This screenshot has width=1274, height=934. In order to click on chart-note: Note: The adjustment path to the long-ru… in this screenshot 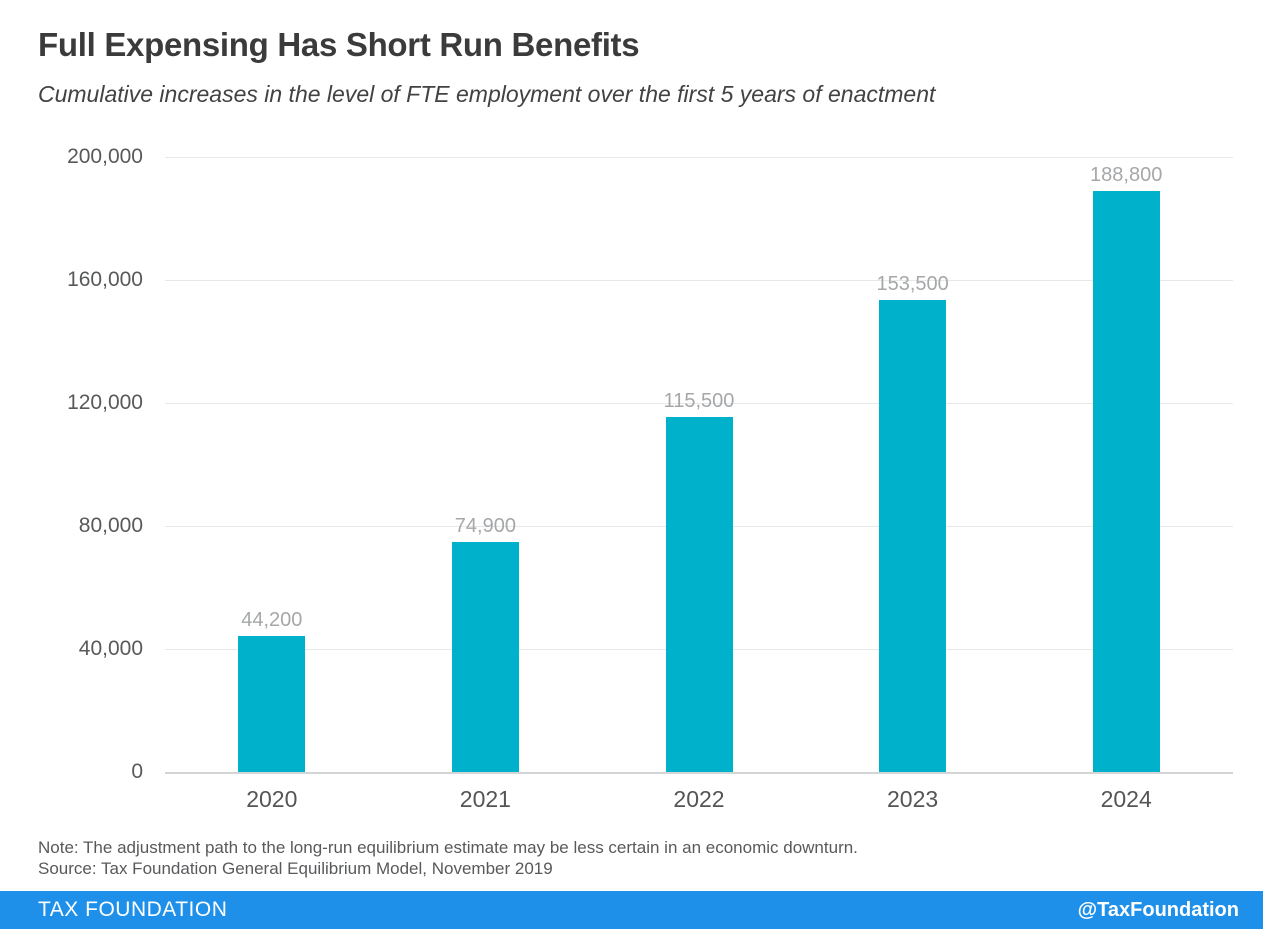, I will do `click(448, 847)`.